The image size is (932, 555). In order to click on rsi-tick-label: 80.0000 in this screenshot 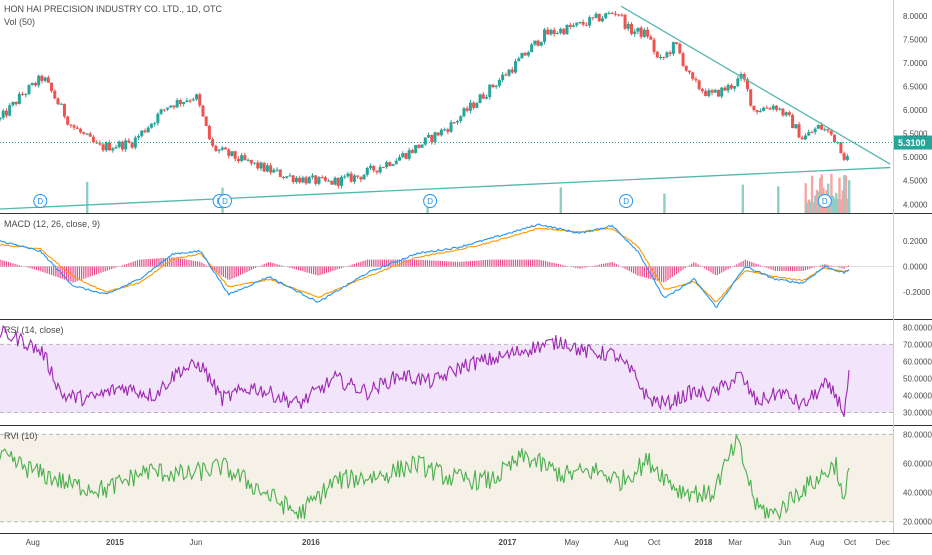, I will do `click(917, 327)`.